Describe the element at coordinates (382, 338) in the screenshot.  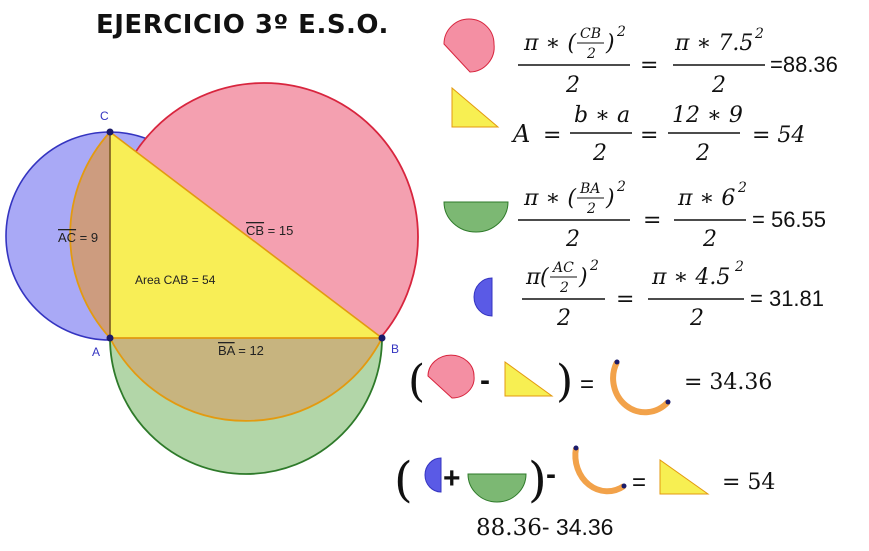
I see `vertex-b-point` at that location.